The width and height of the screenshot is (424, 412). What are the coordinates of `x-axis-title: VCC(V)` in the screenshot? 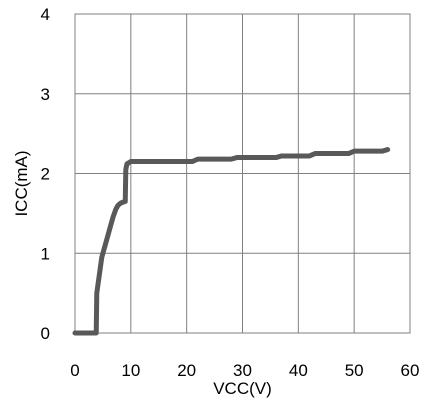 It's located at (242, 388).